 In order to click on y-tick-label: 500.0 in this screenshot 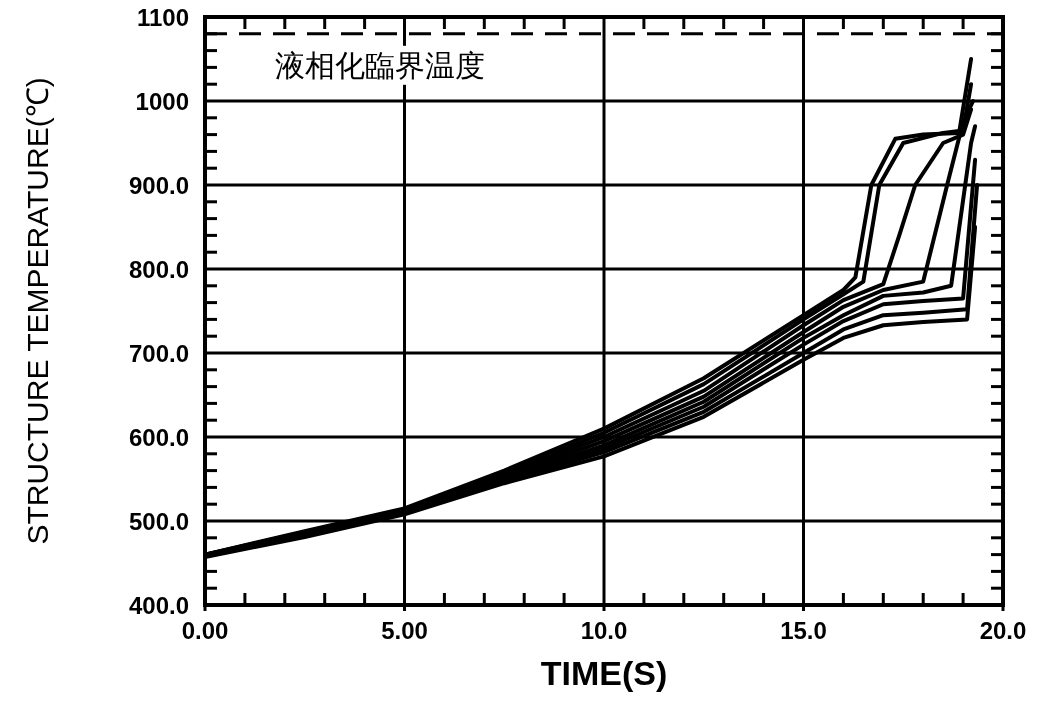, I will do `click(158, 521)`.